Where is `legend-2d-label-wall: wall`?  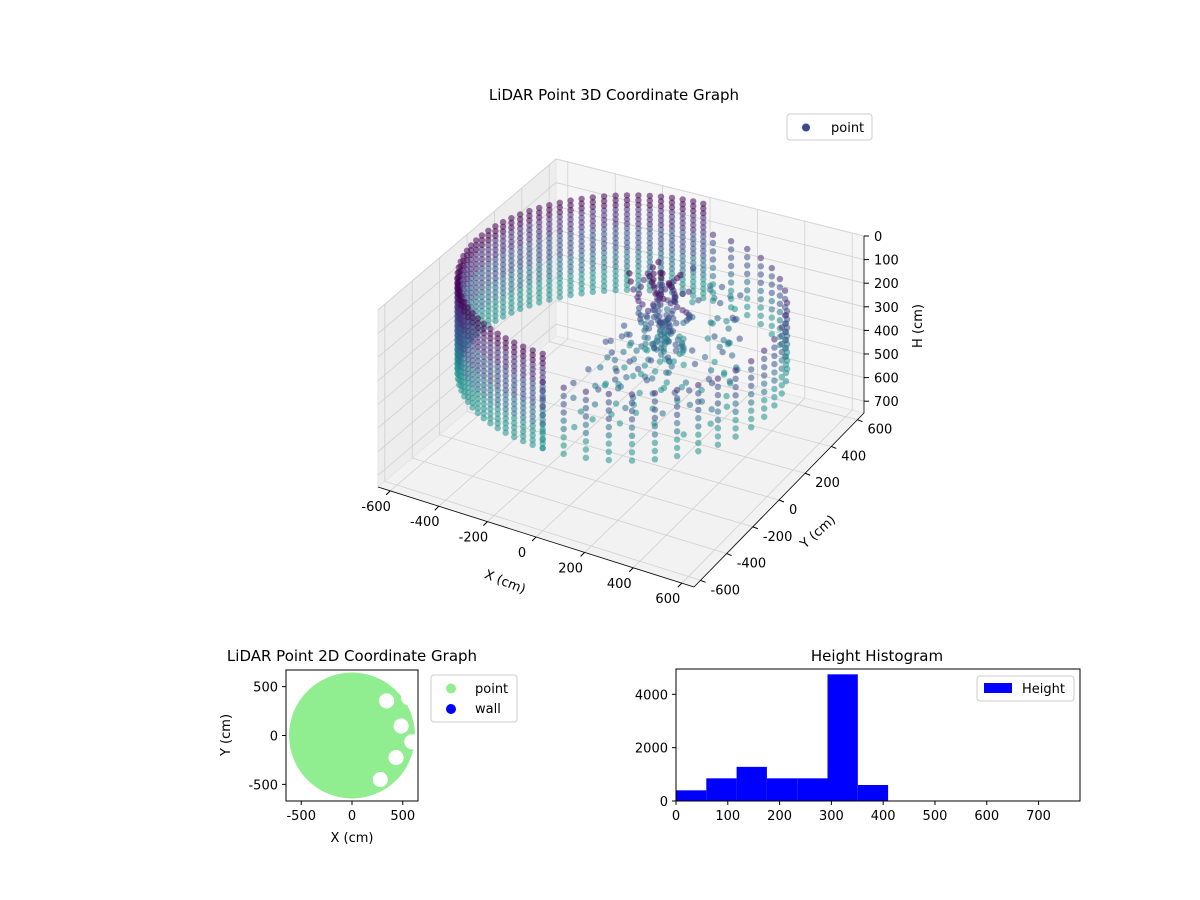 legend-2d-label-wall: wall is located at coordinates (488, 709).